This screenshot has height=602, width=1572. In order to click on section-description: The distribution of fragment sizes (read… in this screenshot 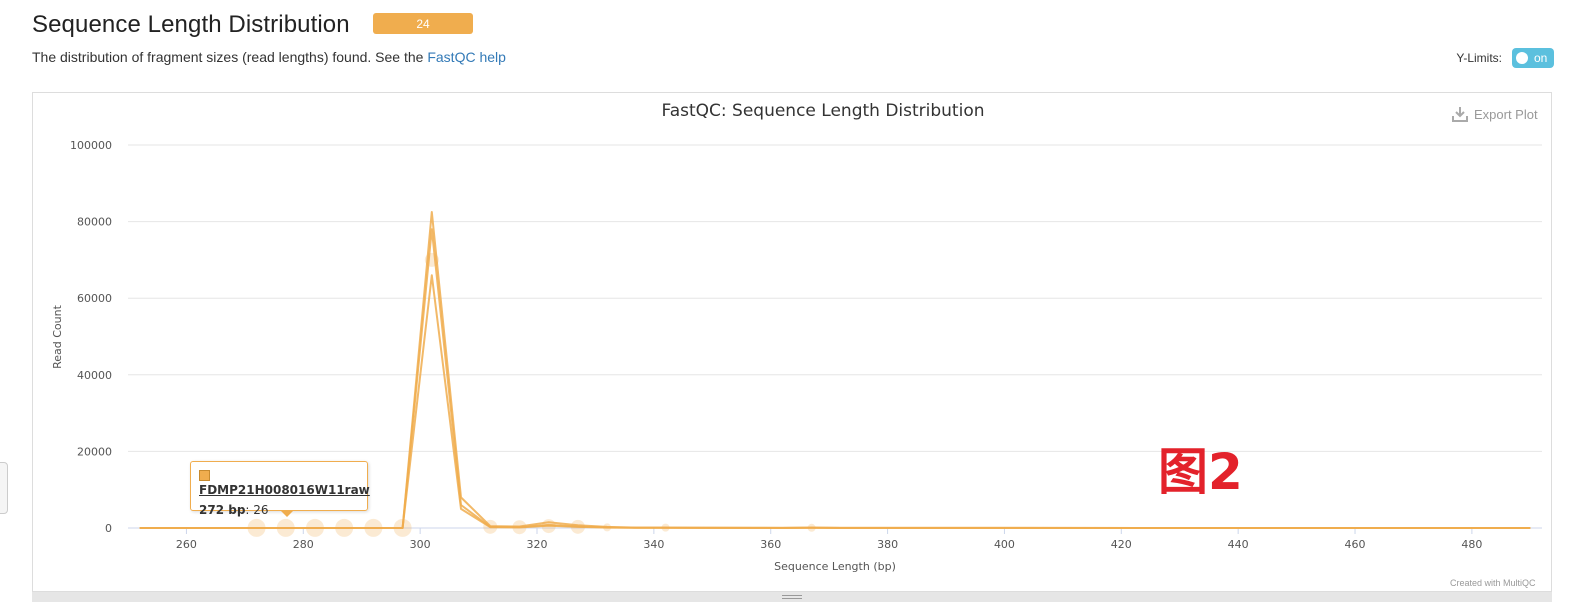, I will do `click(269, 57)`.